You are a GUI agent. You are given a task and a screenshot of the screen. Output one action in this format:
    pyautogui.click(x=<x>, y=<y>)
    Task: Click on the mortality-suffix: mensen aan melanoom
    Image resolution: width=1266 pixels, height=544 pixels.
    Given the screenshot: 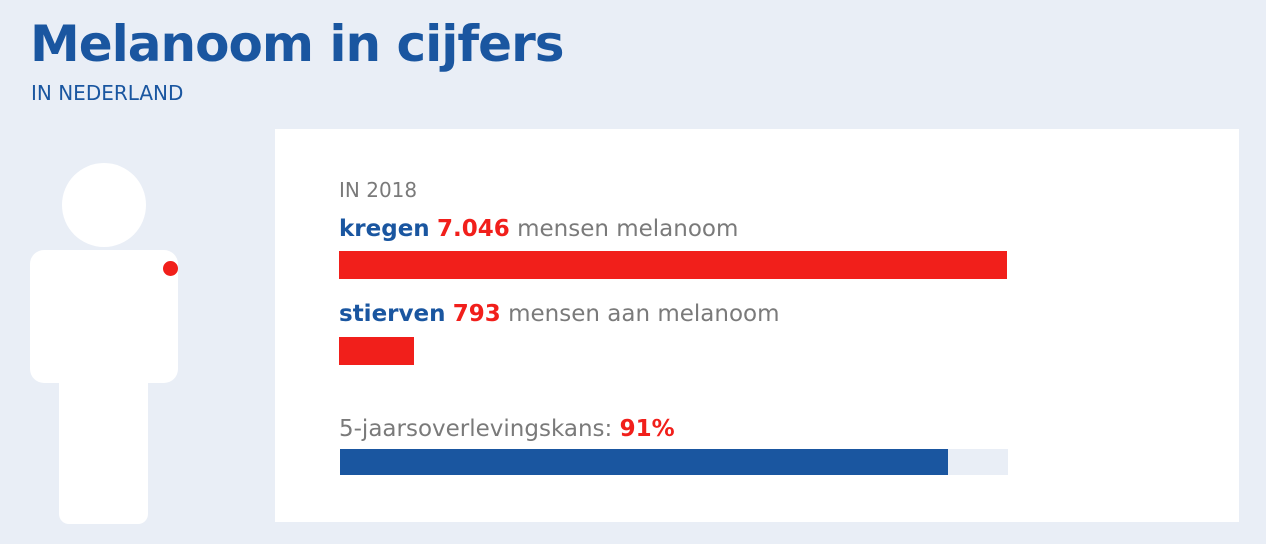 What is the action you would take?
    pyautogui.click(x=644, y=314)
    